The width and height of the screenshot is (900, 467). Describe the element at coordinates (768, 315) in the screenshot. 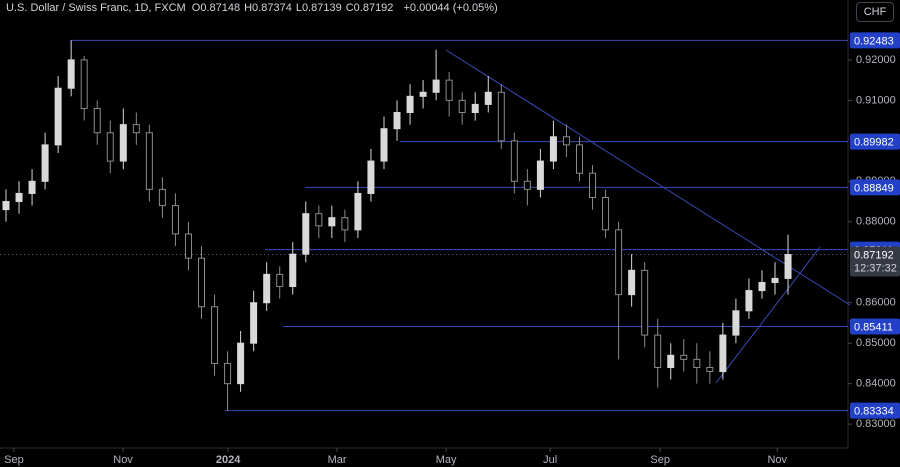

I see `ascending-trendline` at that location.